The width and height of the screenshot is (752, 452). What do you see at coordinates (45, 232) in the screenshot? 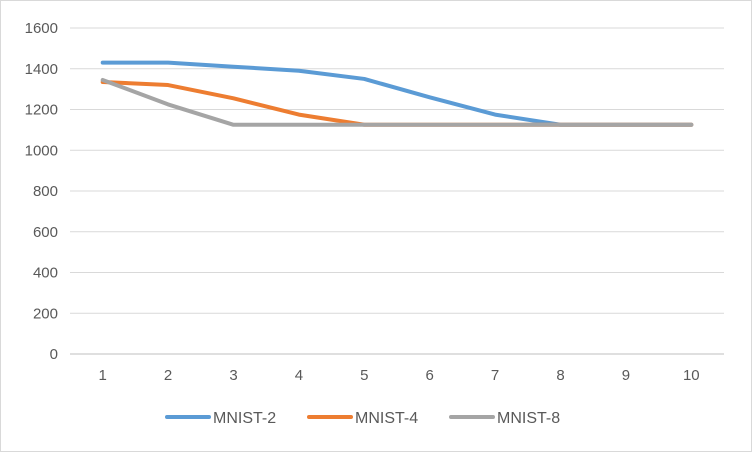
I see `y-tick-label: 600` at bounding box center [45, 232].